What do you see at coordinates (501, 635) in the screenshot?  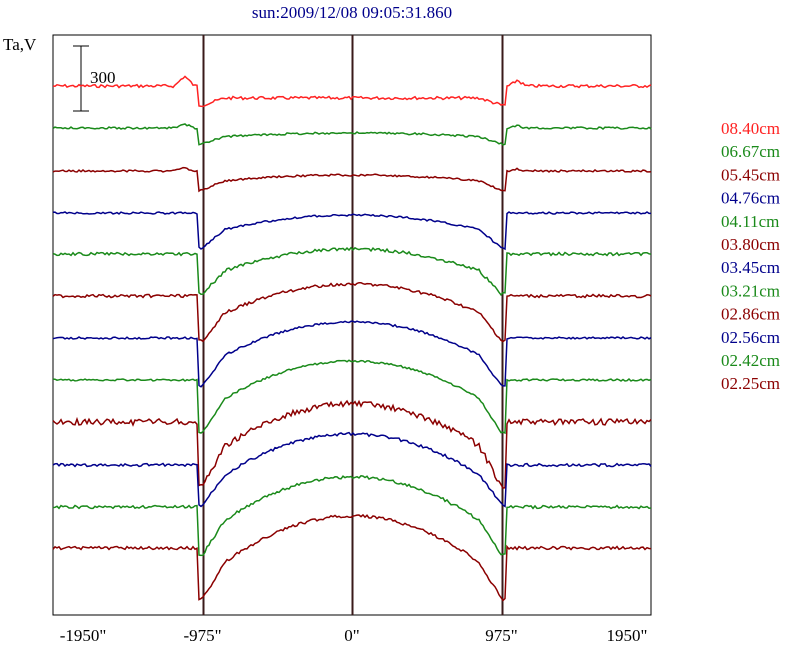 I see `x-tick-label-3: 975"` at bounding box center [501, 635].